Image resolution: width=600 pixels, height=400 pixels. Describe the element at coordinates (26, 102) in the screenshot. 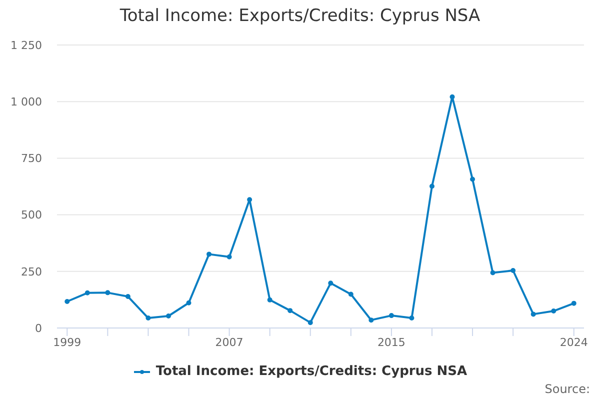

I see `y-tick-label: 1 000` at that location.